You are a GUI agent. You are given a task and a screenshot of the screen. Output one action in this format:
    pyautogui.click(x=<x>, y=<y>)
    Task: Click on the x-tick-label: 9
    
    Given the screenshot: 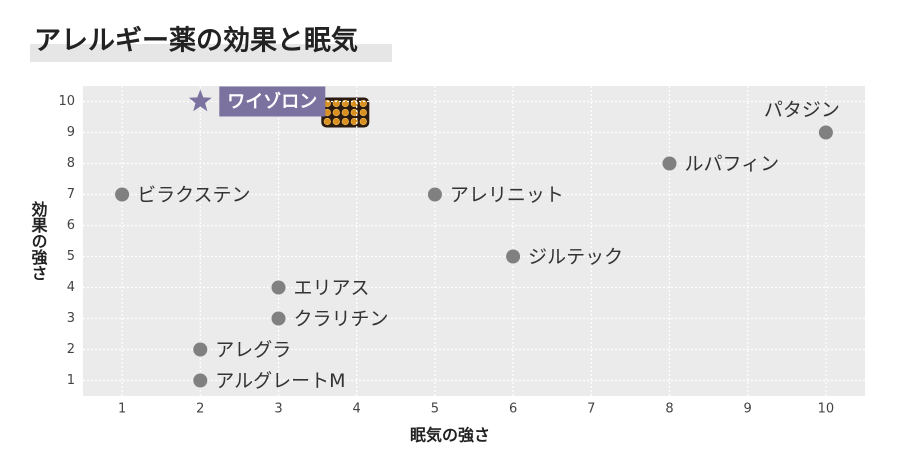 What is the action you would take?
    pyautogui.click(x=748, y=409)
    